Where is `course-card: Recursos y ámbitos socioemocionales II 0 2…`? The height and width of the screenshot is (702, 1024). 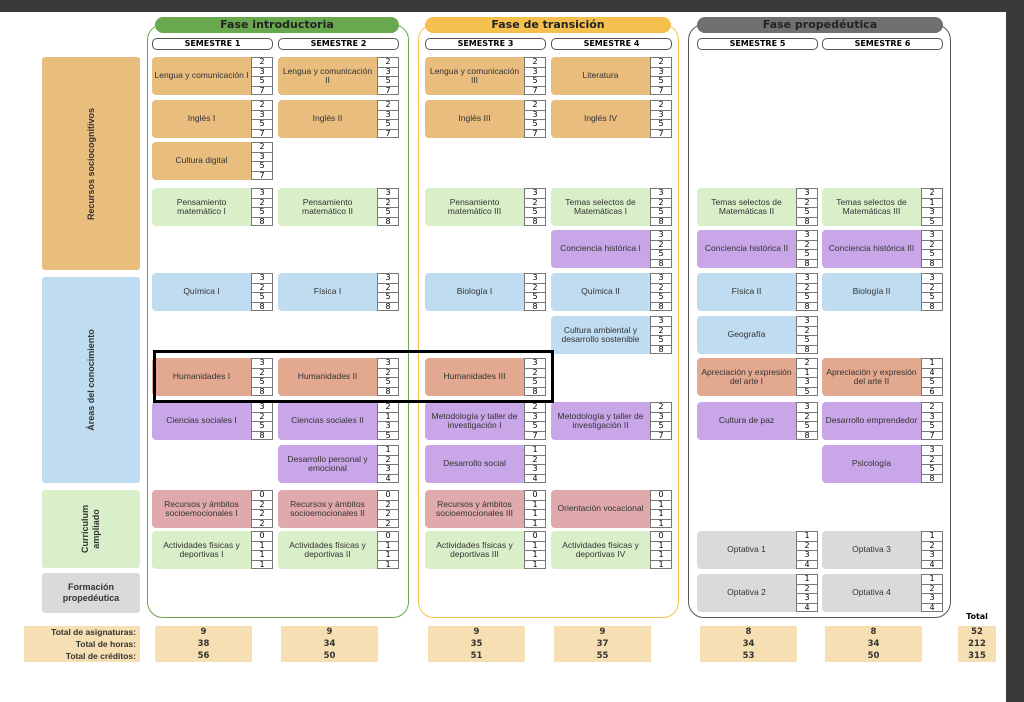
course-card: Recursos y ámbitos socioemocionales II 0 2… is located at coordinates (338, 509).